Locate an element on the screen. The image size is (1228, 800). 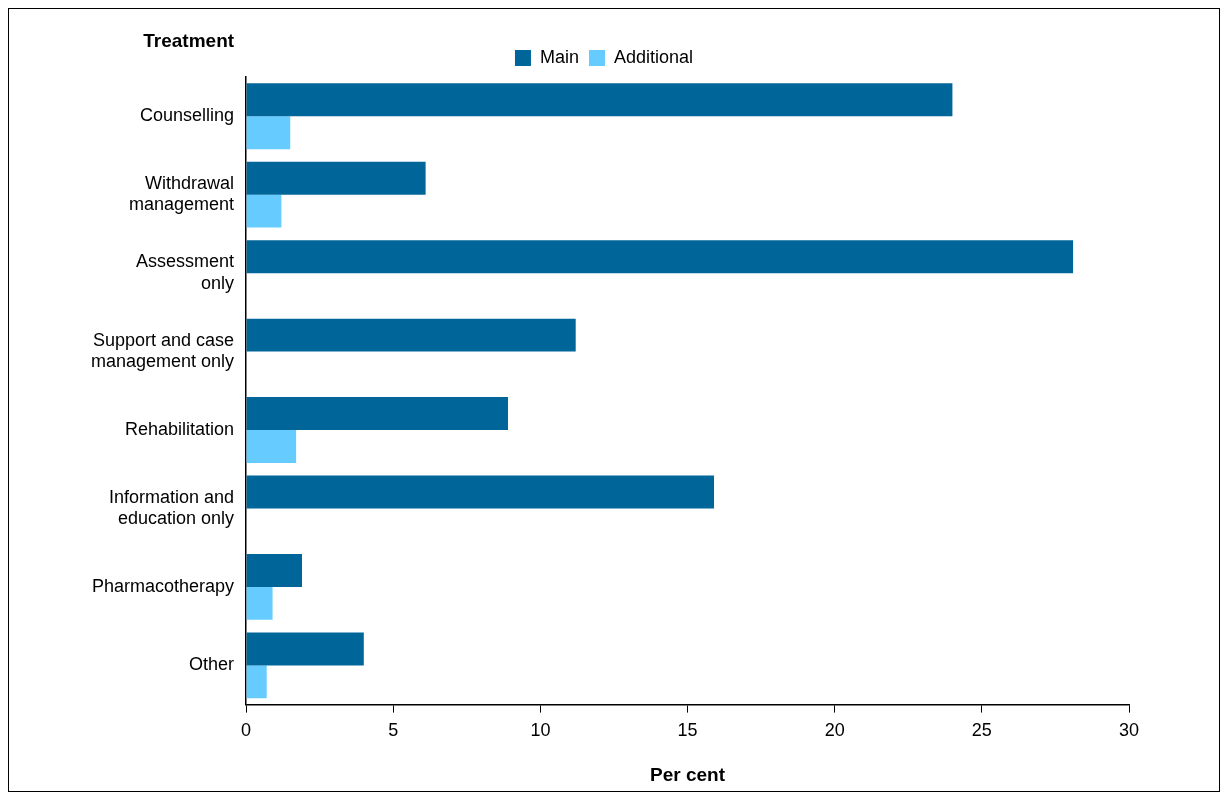
y-tick-label: Withdrawal management is located at coordinates (182, 193).